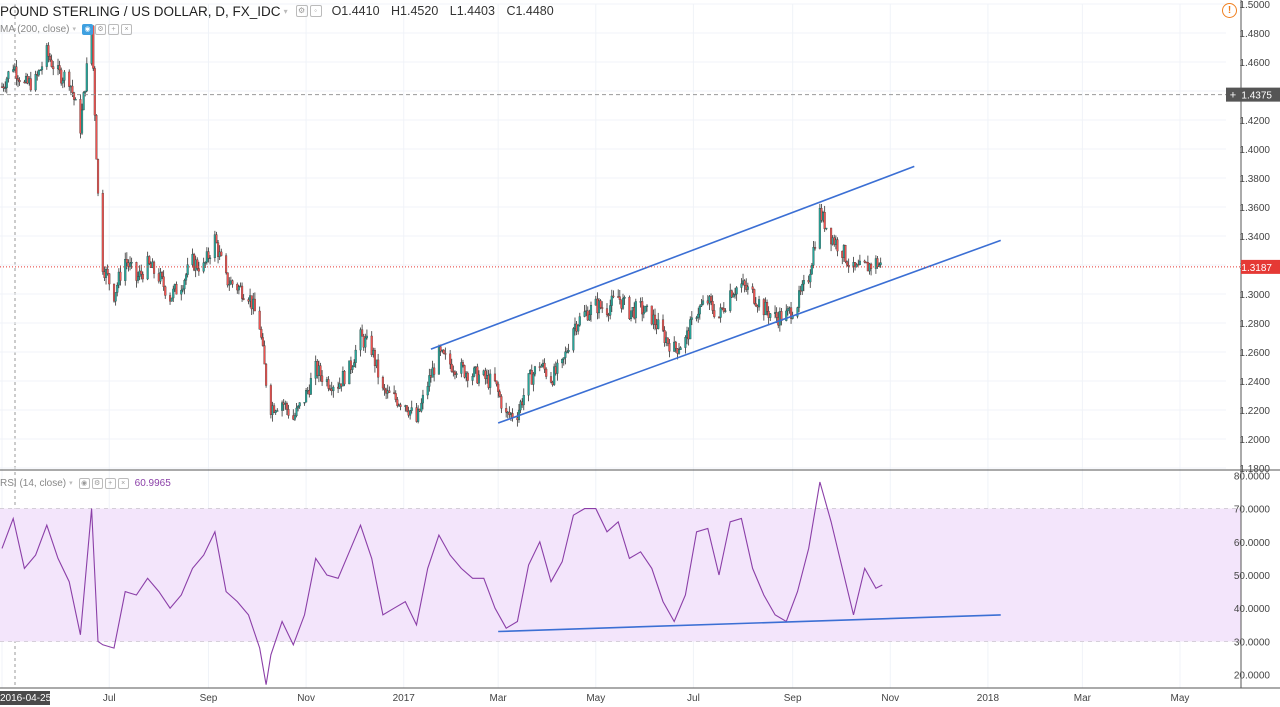  Describe the element at coordinates (301, 11) in the screenshot. I see `settings-icon: ⚙` at that location.